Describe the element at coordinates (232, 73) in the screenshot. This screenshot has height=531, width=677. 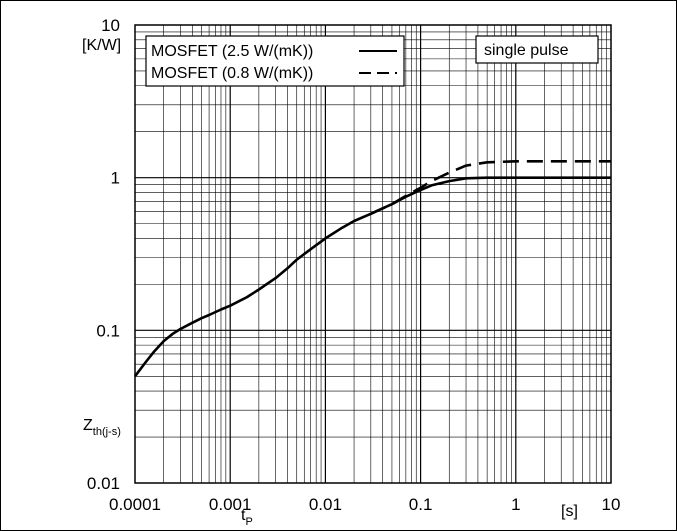
I see `legend-label-dashed: MOSFET (0.8 W/(mK))` at that location.